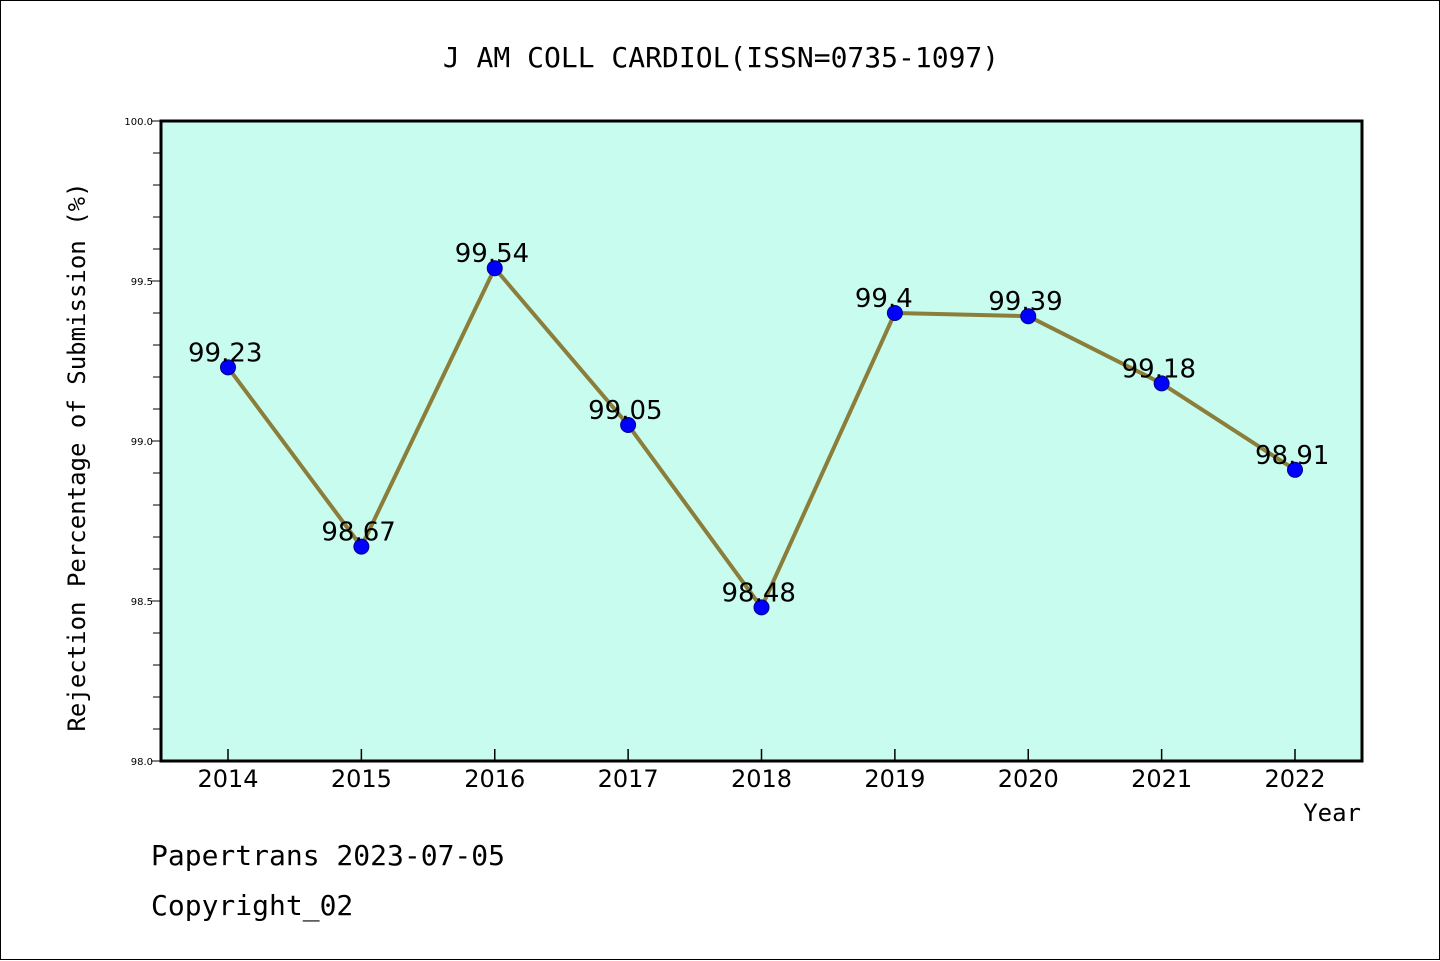  Describe the element at coordinates (761, 779) in the screenshot. I see `x-tick-label: 2018` at that location.